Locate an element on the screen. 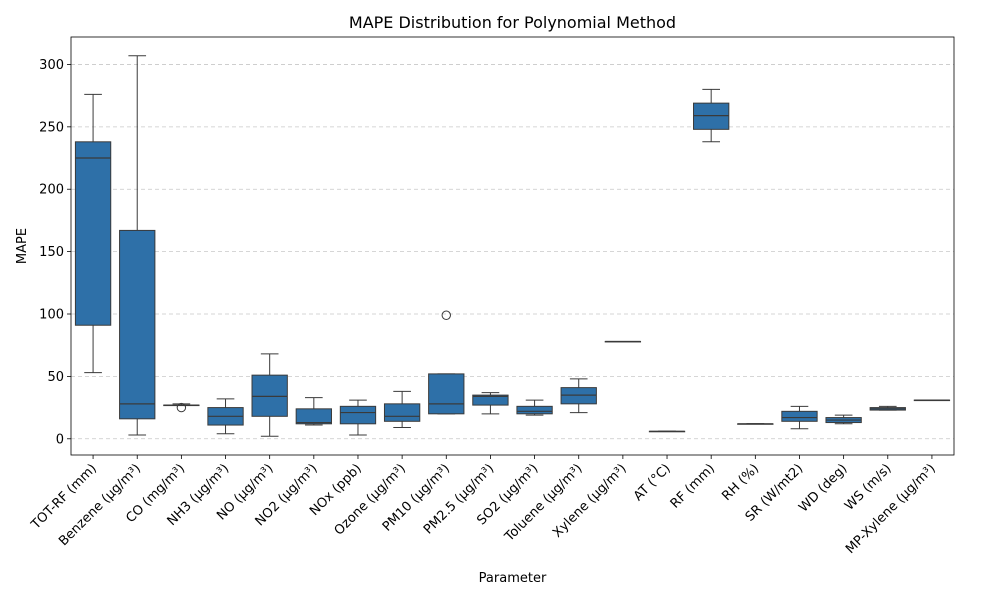 This screenshot has width=1000, height=604. chart-title: MAPE Distribution for Polynomial Method is located at coordinates (512, 22).